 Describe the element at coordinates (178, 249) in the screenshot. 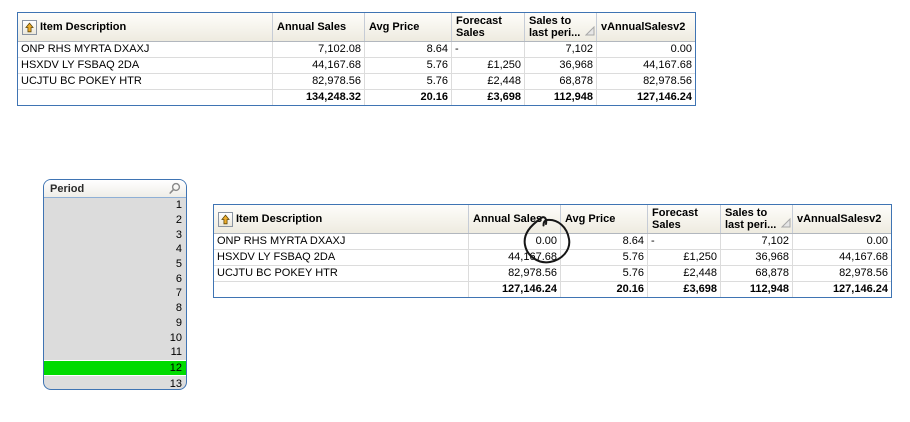

I see `list-item: 4` at that location.